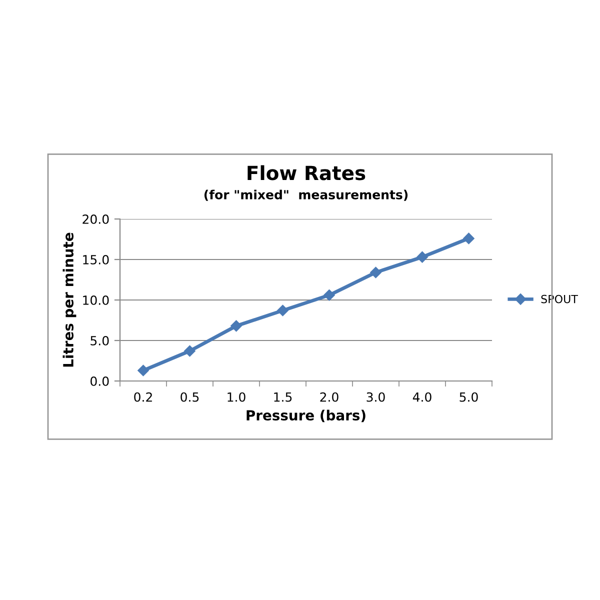 The height and width of the screenshot is (600, 600). Describe the element at coordinates (99, 381) in the screenshot. I see `y-tick-label: 0.0` at that location.